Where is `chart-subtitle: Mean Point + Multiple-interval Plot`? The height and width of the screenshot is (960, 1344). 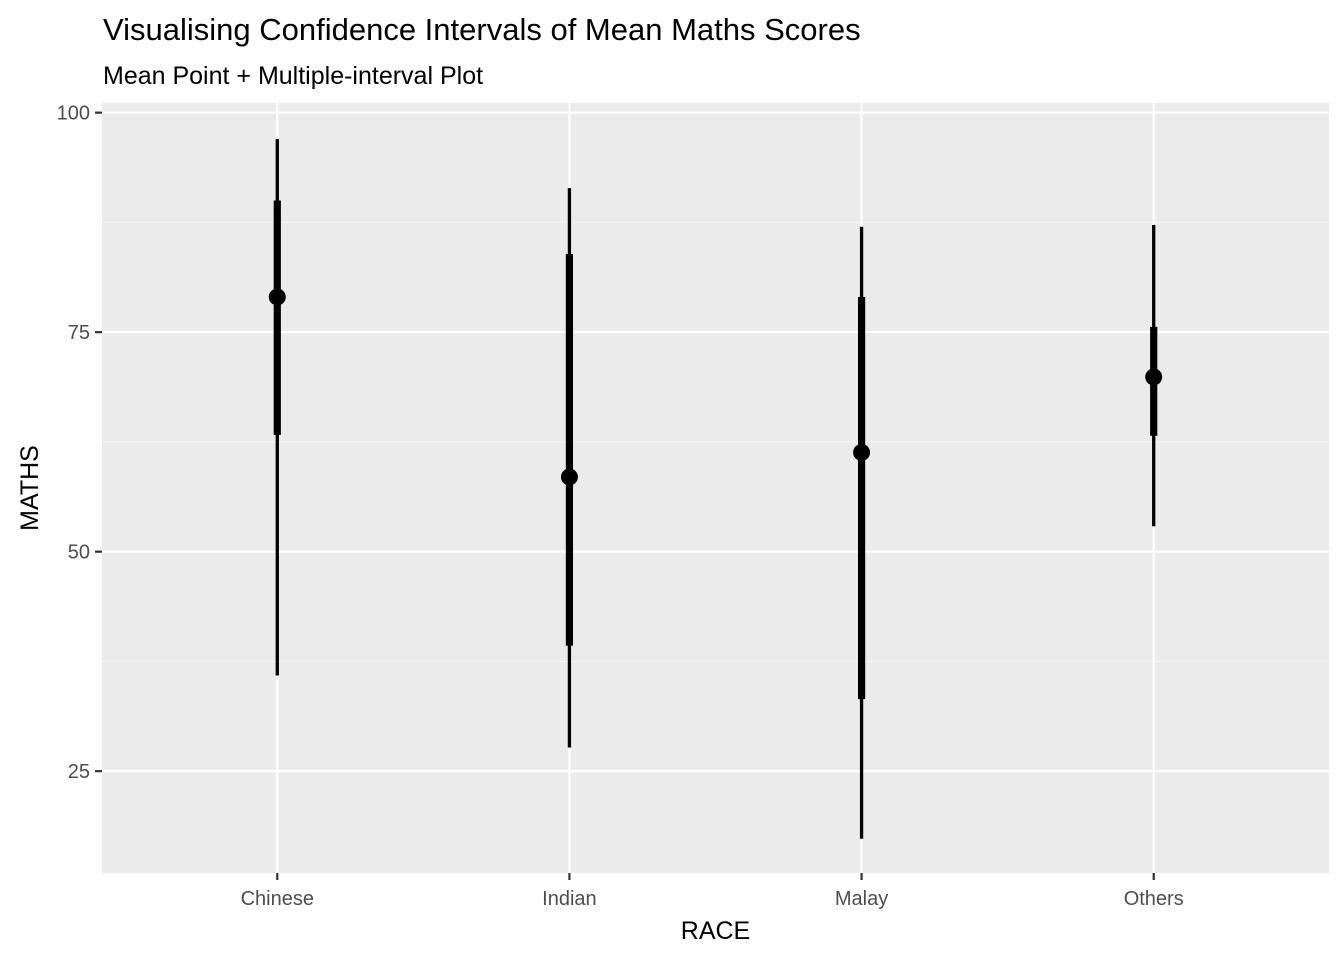
chart-subtitle: Mean Point + Multiple-interval Plot is located at coordinates (293, 76).